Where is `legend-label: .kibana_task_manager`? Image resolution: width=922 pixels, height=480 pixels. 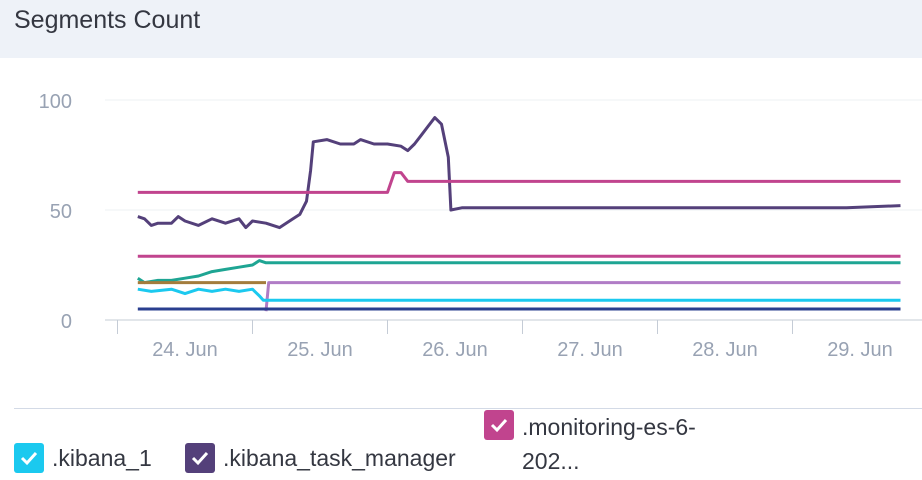
legend-label: .kibana_task_manager is located at coordinates (339, 458).